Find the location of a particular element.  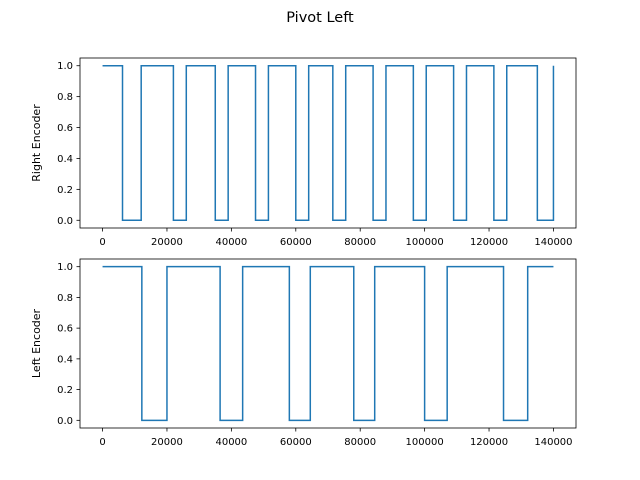

left-encoder-x-tick-label: 20000 is located at coordinates (167, 442).